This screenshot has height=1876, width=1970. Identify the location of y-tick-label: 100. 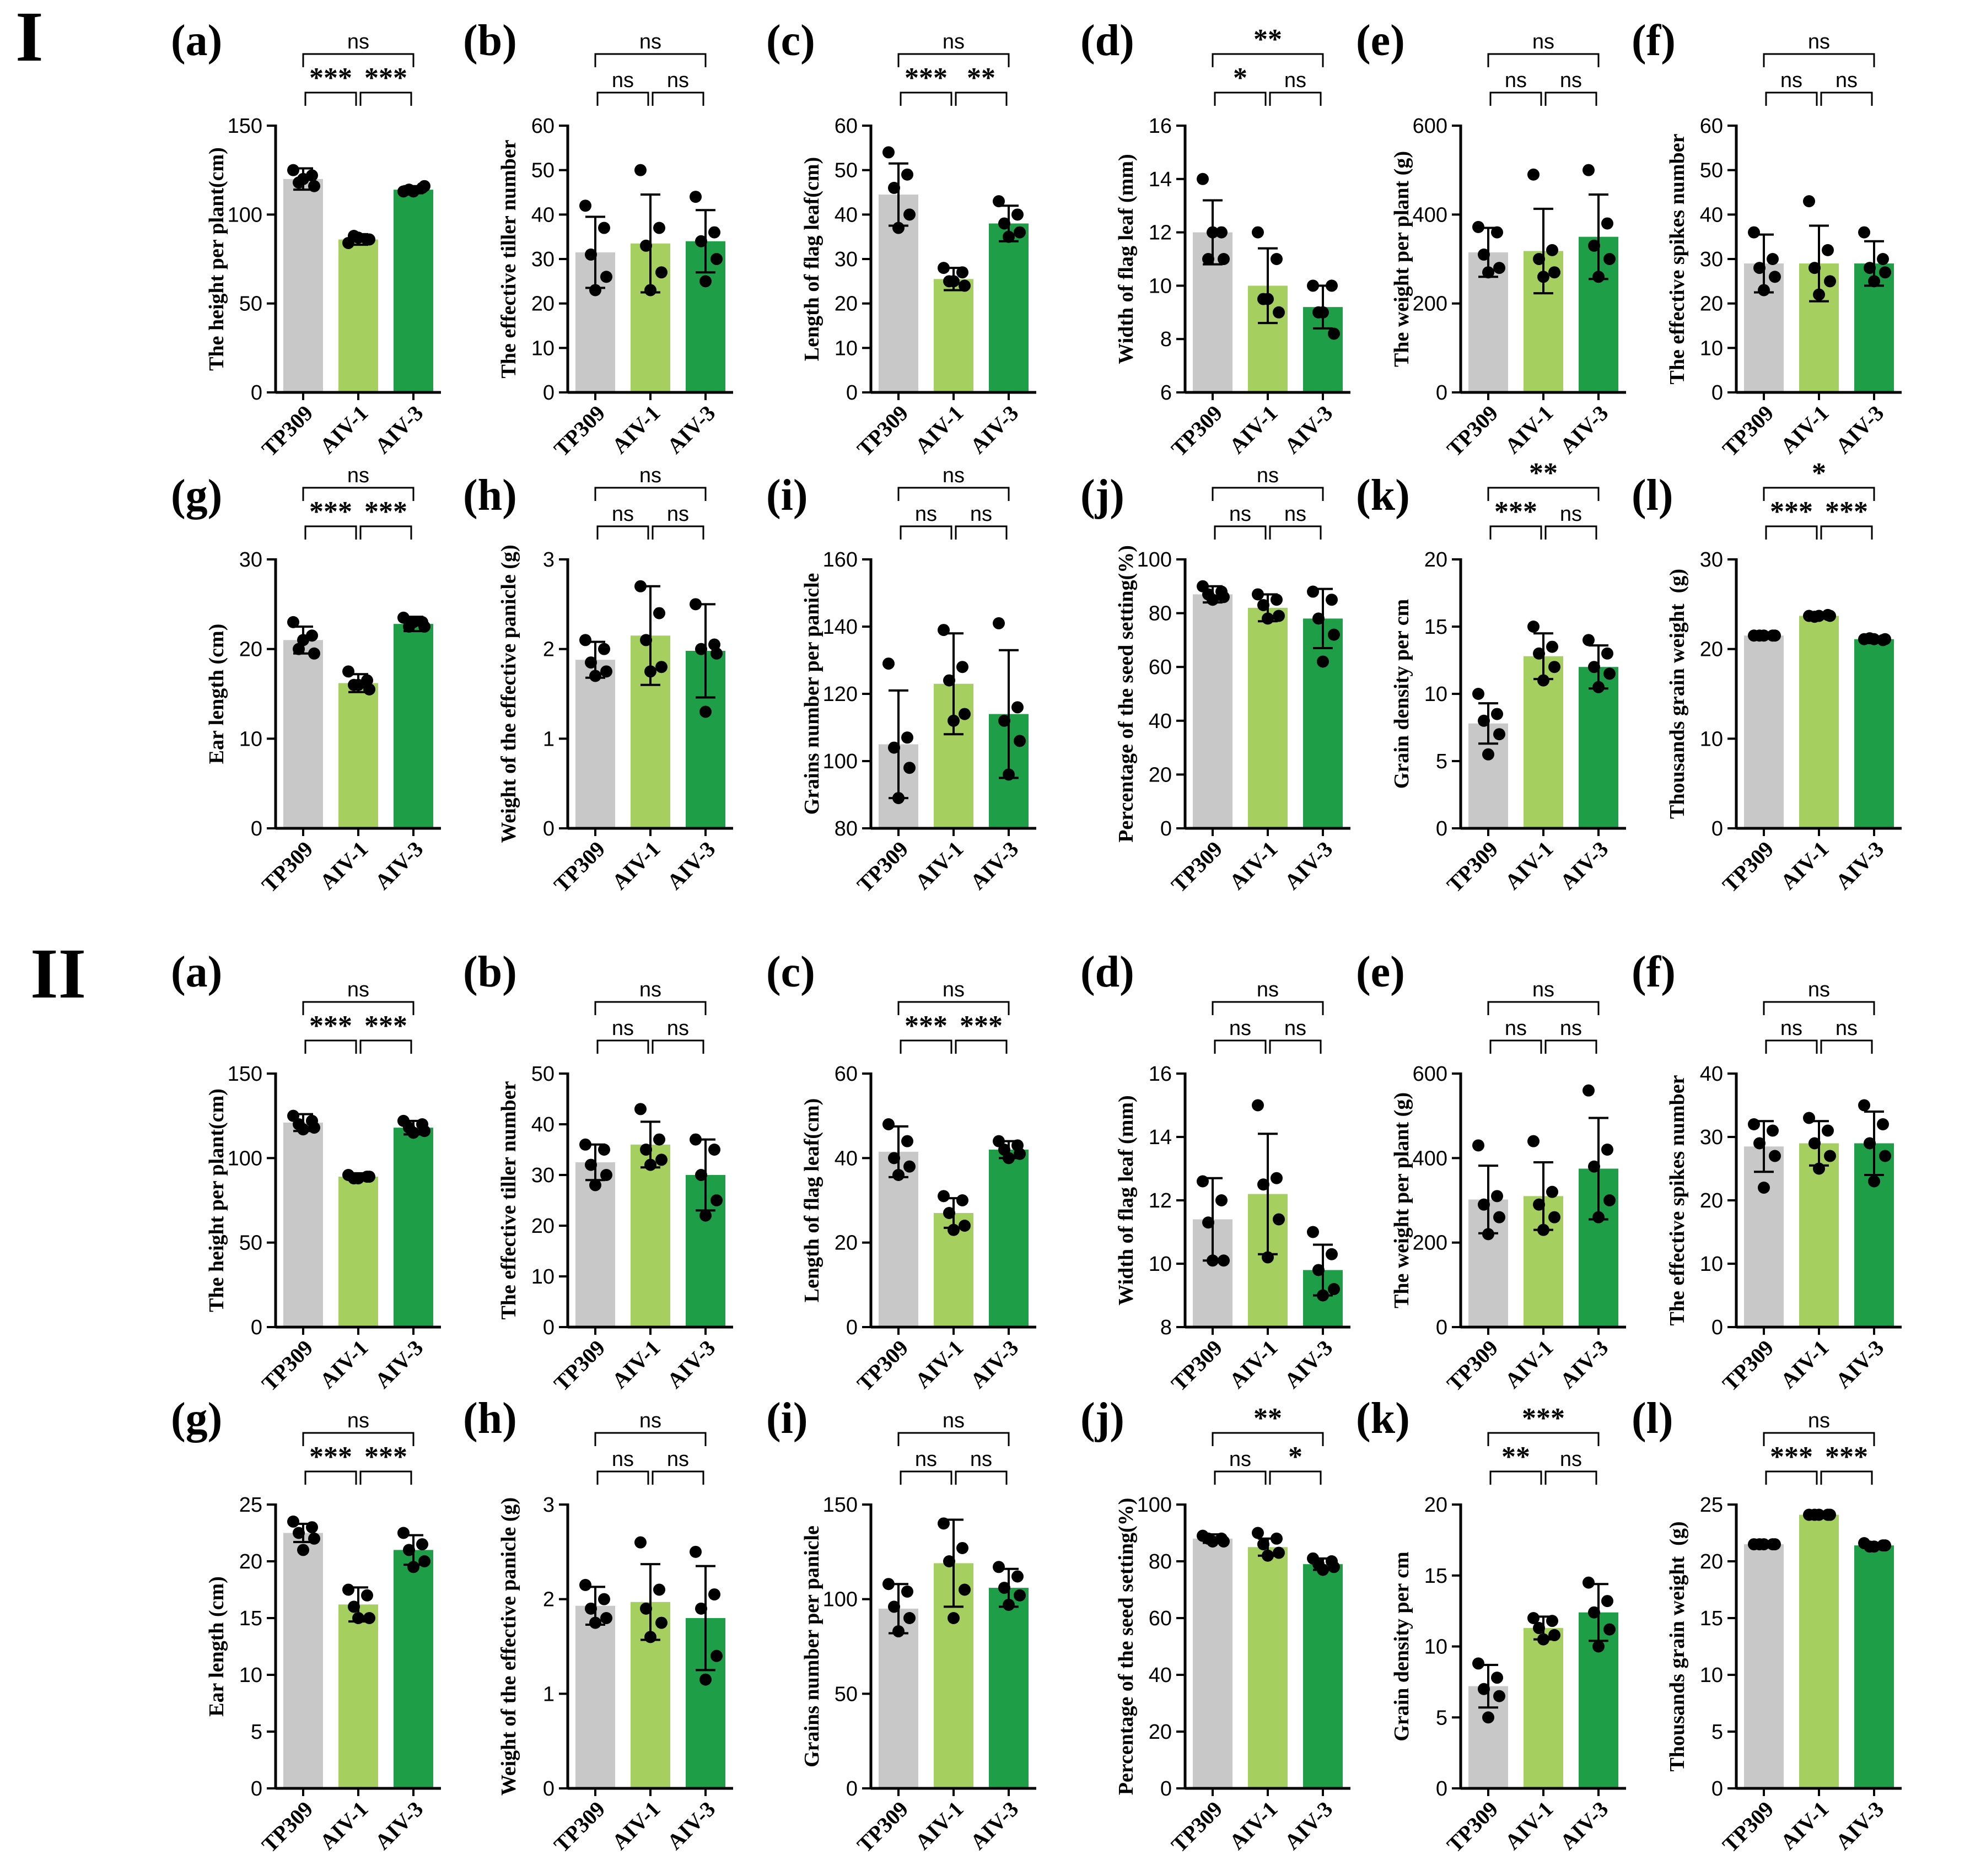
(840, 1599).